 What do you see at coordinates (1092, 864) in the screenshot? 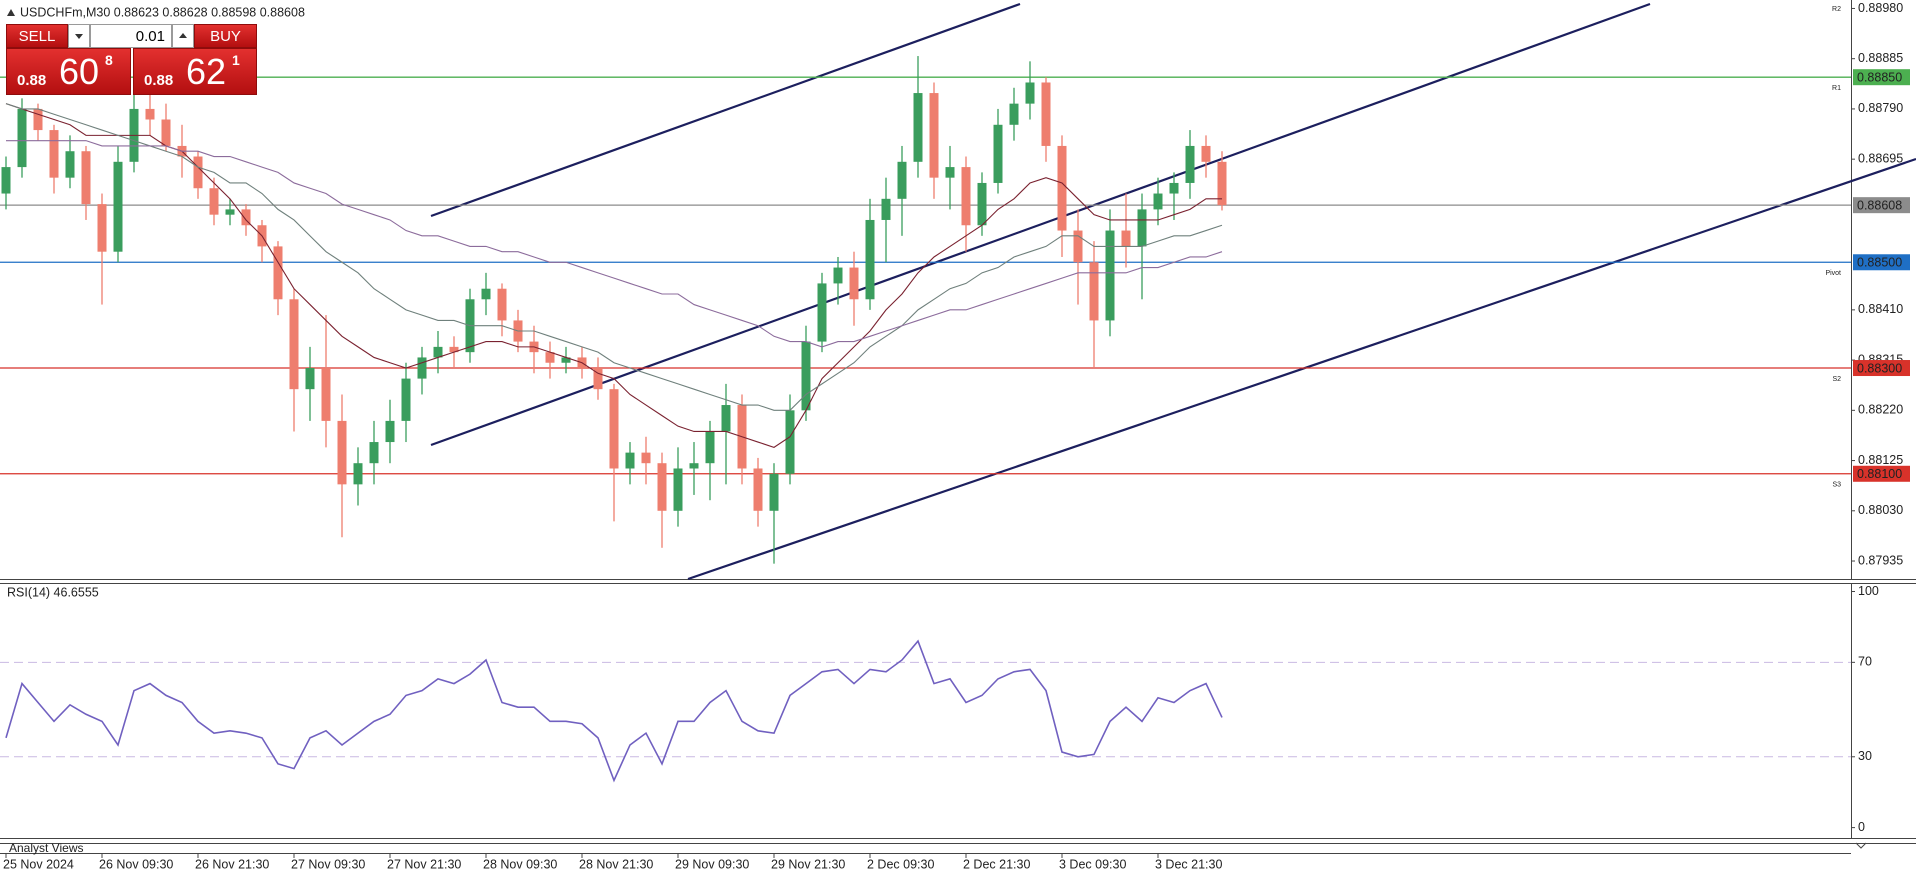
I see `x-tick-label: 3 Dec 09:30` at bounding box center [1092, 864].